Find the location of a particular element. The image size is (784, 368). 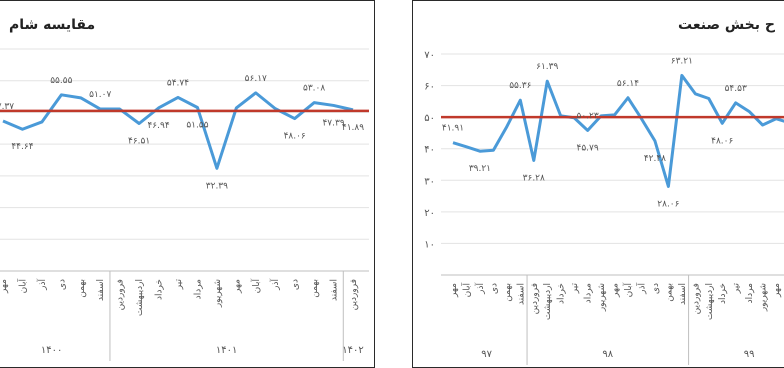

year-label: ۹۹ is located at coordinates (749, 354).